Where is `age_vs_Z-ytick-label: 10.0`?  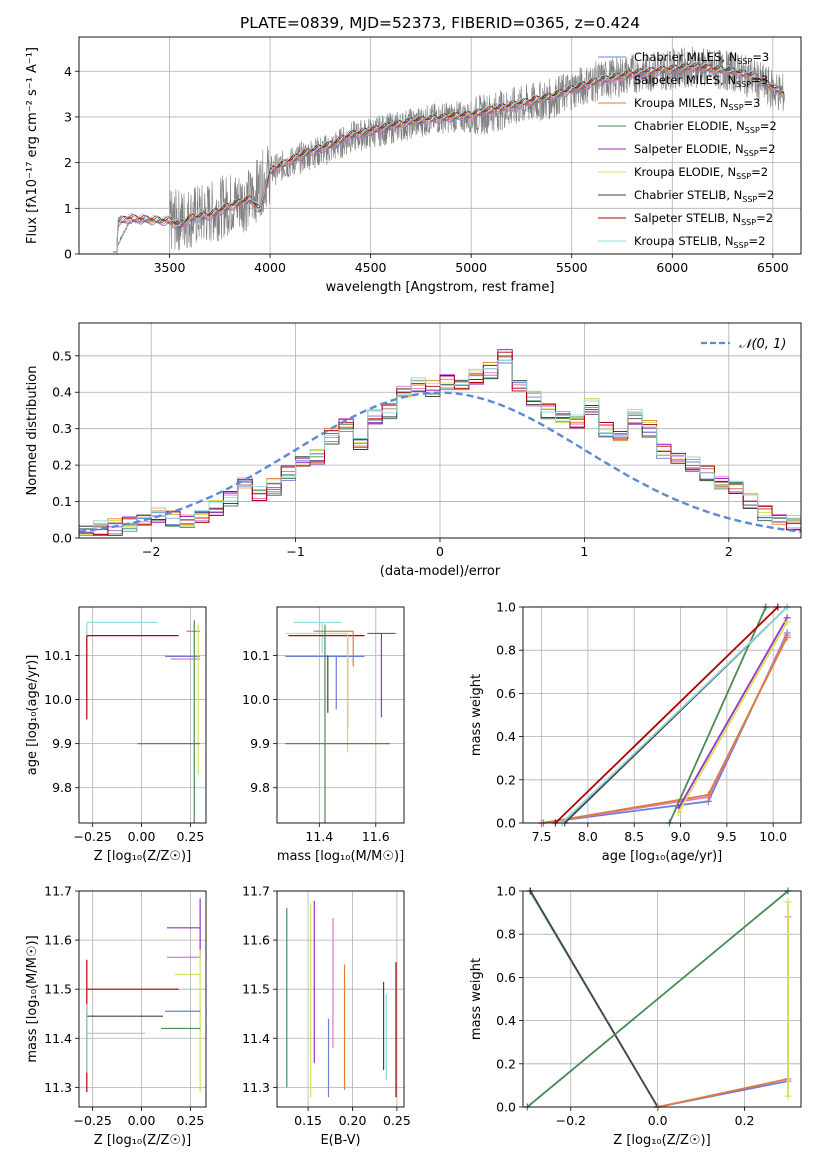
age_vs_Z-ytick-label: 10.0 is located at coordinates (58, 699).